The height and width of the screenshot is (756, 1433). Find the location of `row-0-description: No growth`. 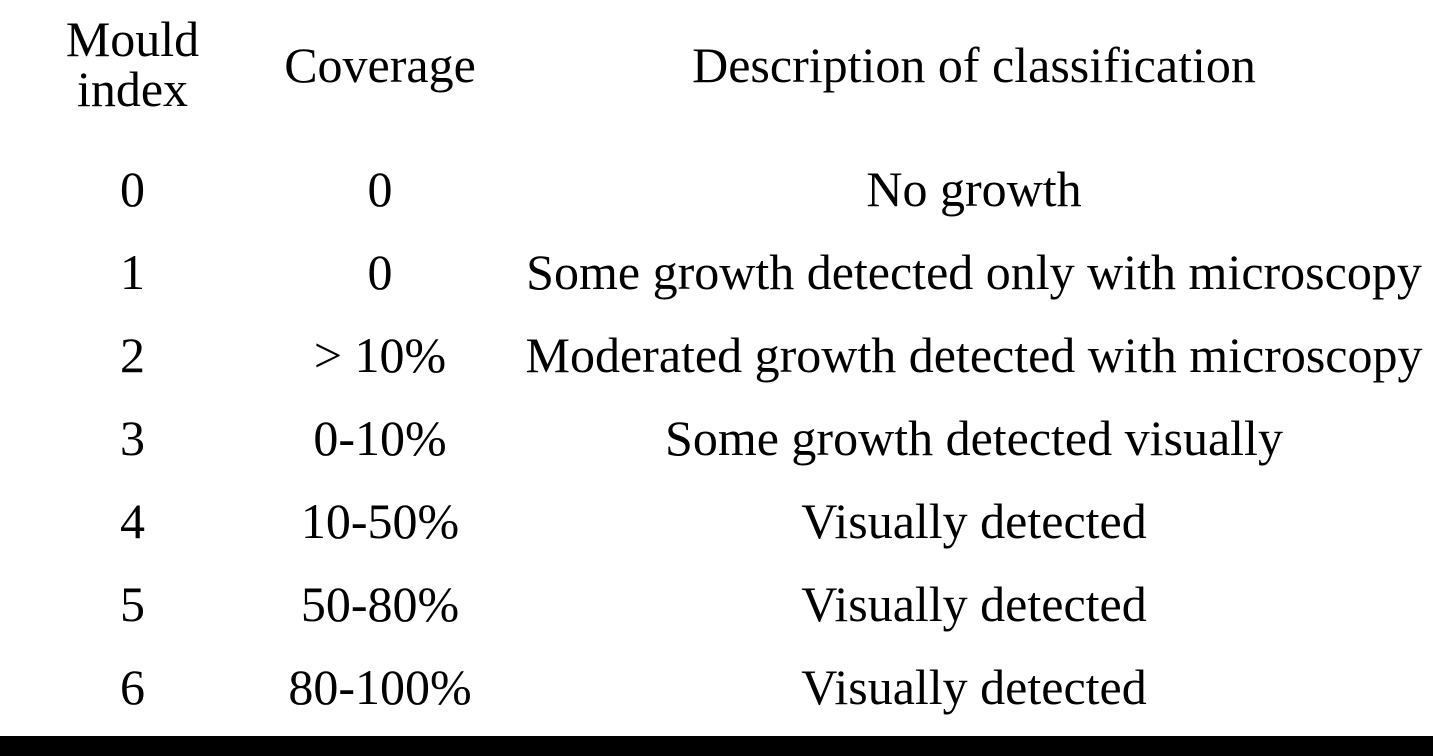

row-0-description: No growth is located at coordinates (974, 189).